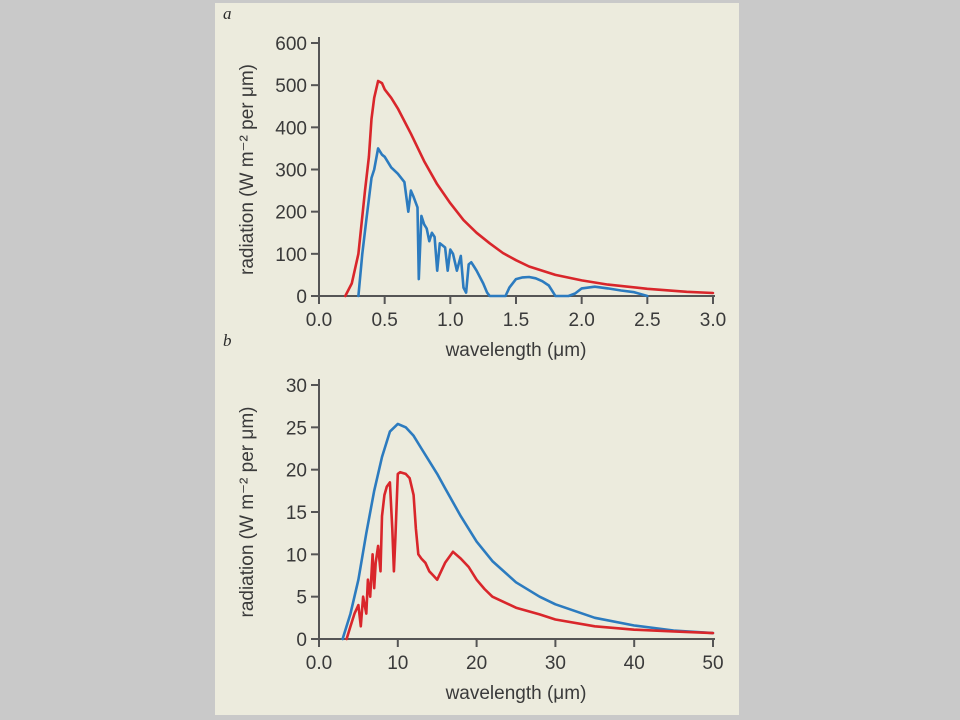 Image resolution: width=960 pixels, height=720 pixels. I want to click on y-tick-label: 10, so click(296, 555).